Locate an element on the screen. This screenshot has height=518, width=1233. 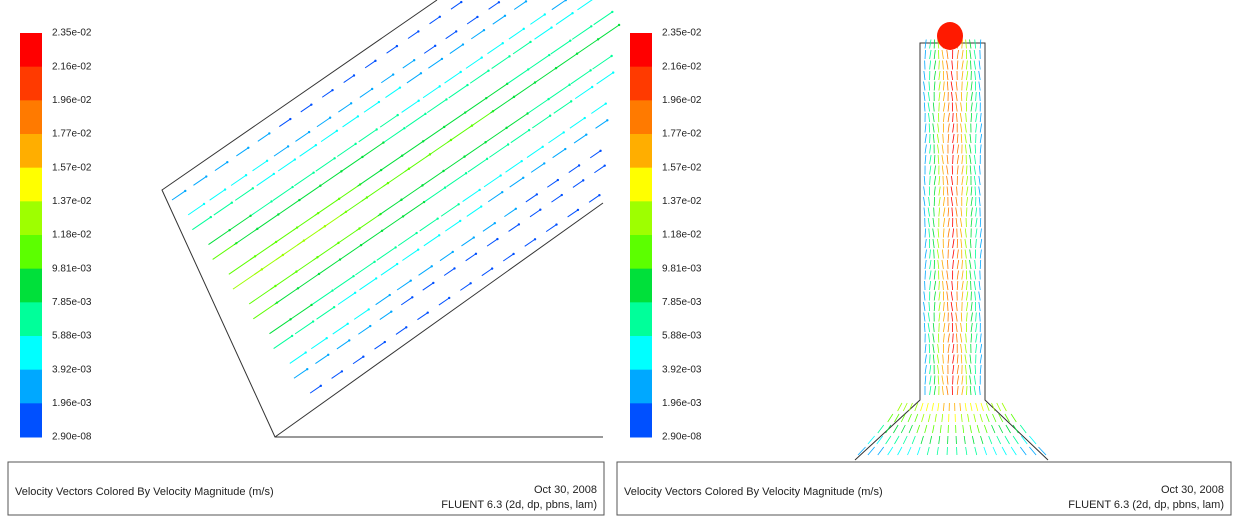
footer-date: Oct 30, 2008 is located at coordinates (565, 490).